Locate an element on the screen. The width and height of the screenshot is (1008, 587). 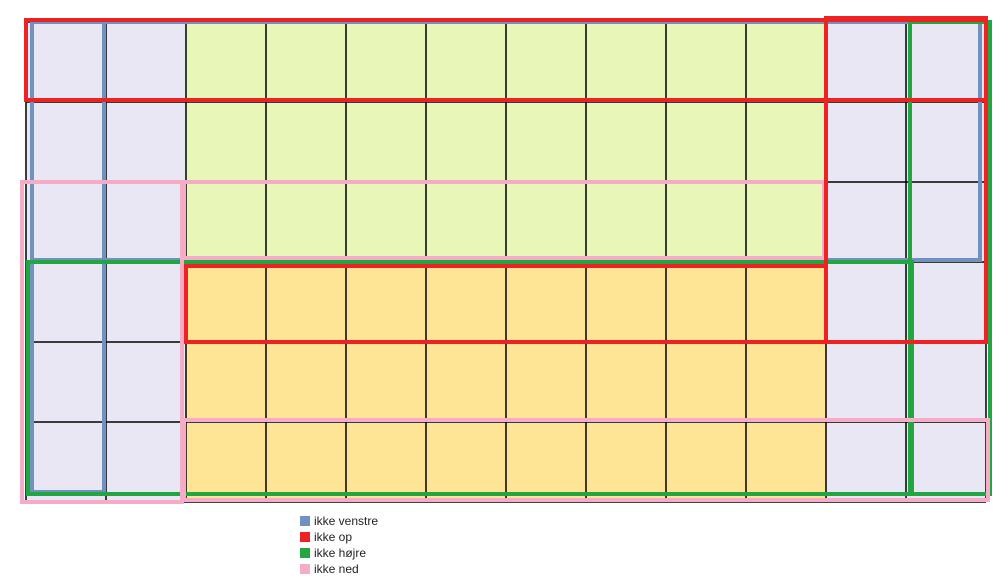
pink-outline-left-block is located at coordinates (102, 342).